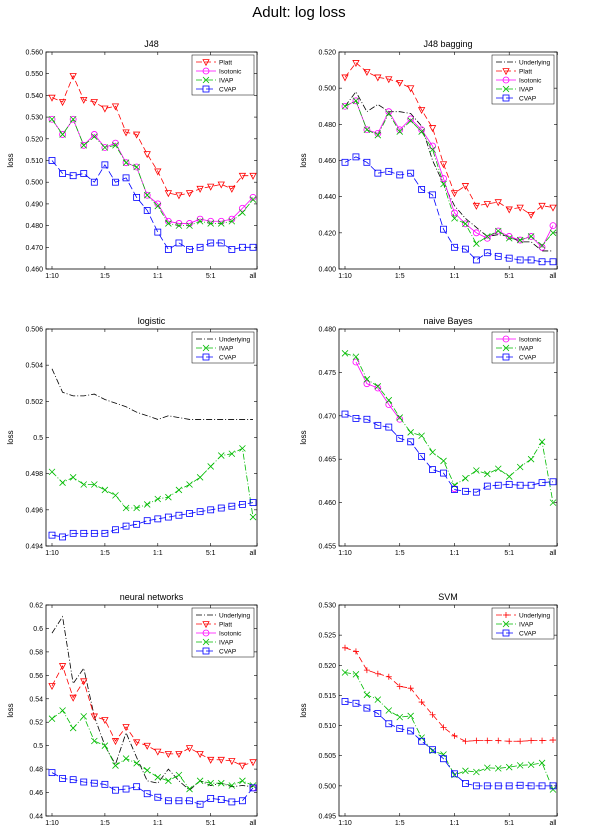  Describe the element at coordinates (52, 276) in the screenshot. I see `x-tick-label: 1:10` at that location.